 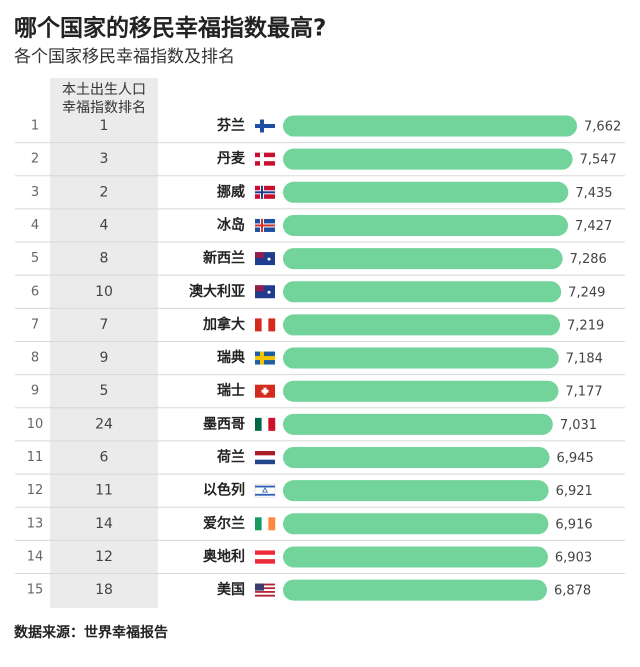 What do you see at coordinates (224, 523) in the screenshot?
I see `category-label: 爱尔兰` at bounding box center [224, 523].